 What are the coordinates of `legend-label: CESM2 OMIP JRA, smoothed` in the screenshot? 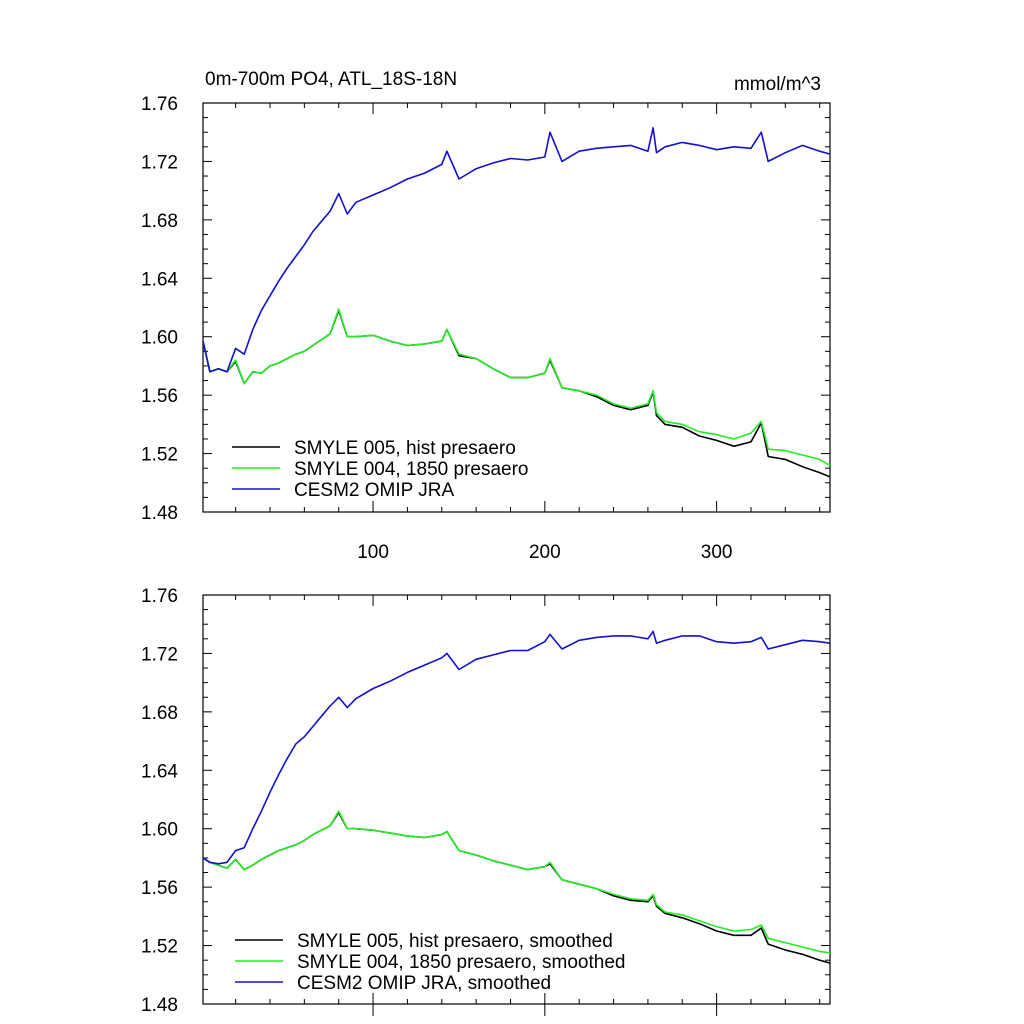 It's located at (424, 983).